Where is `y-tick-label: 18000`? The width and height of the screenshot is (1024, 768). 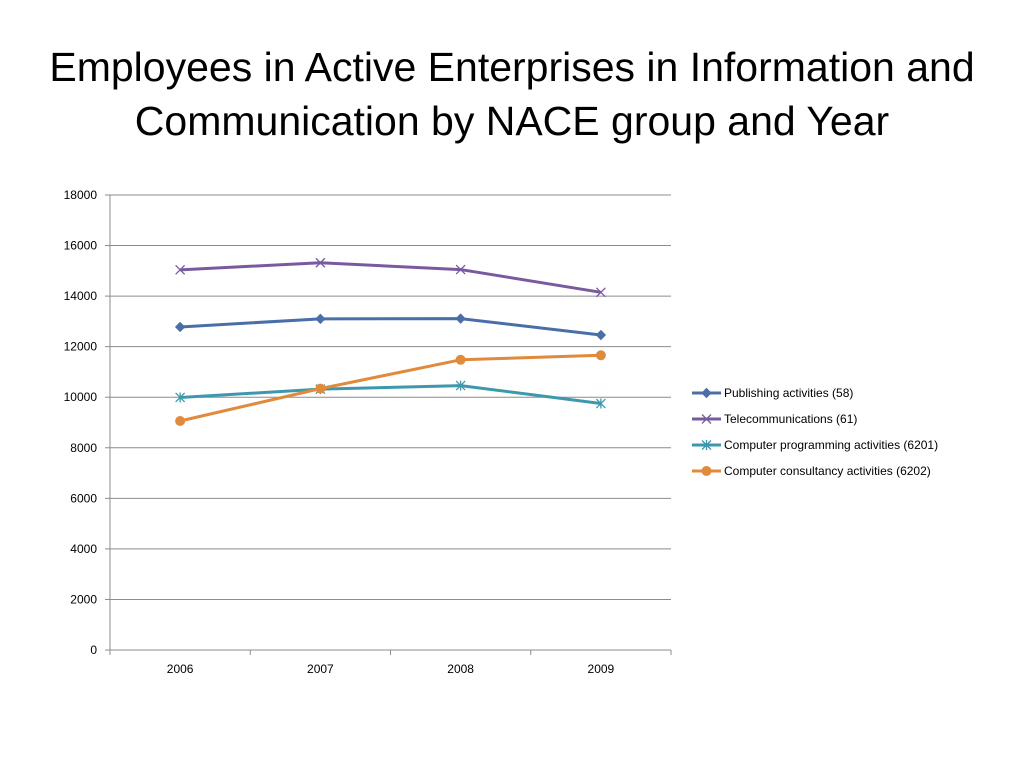 y-tick-label: 18000 is located at coordinates (81, 195).